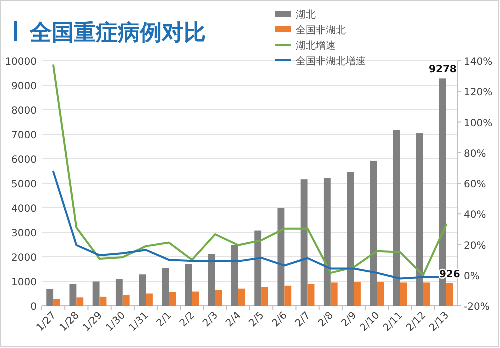  Describe the element at coordinates (321, 30) in the screenshot. I see `legend-label: 全国非湖北` at that location.